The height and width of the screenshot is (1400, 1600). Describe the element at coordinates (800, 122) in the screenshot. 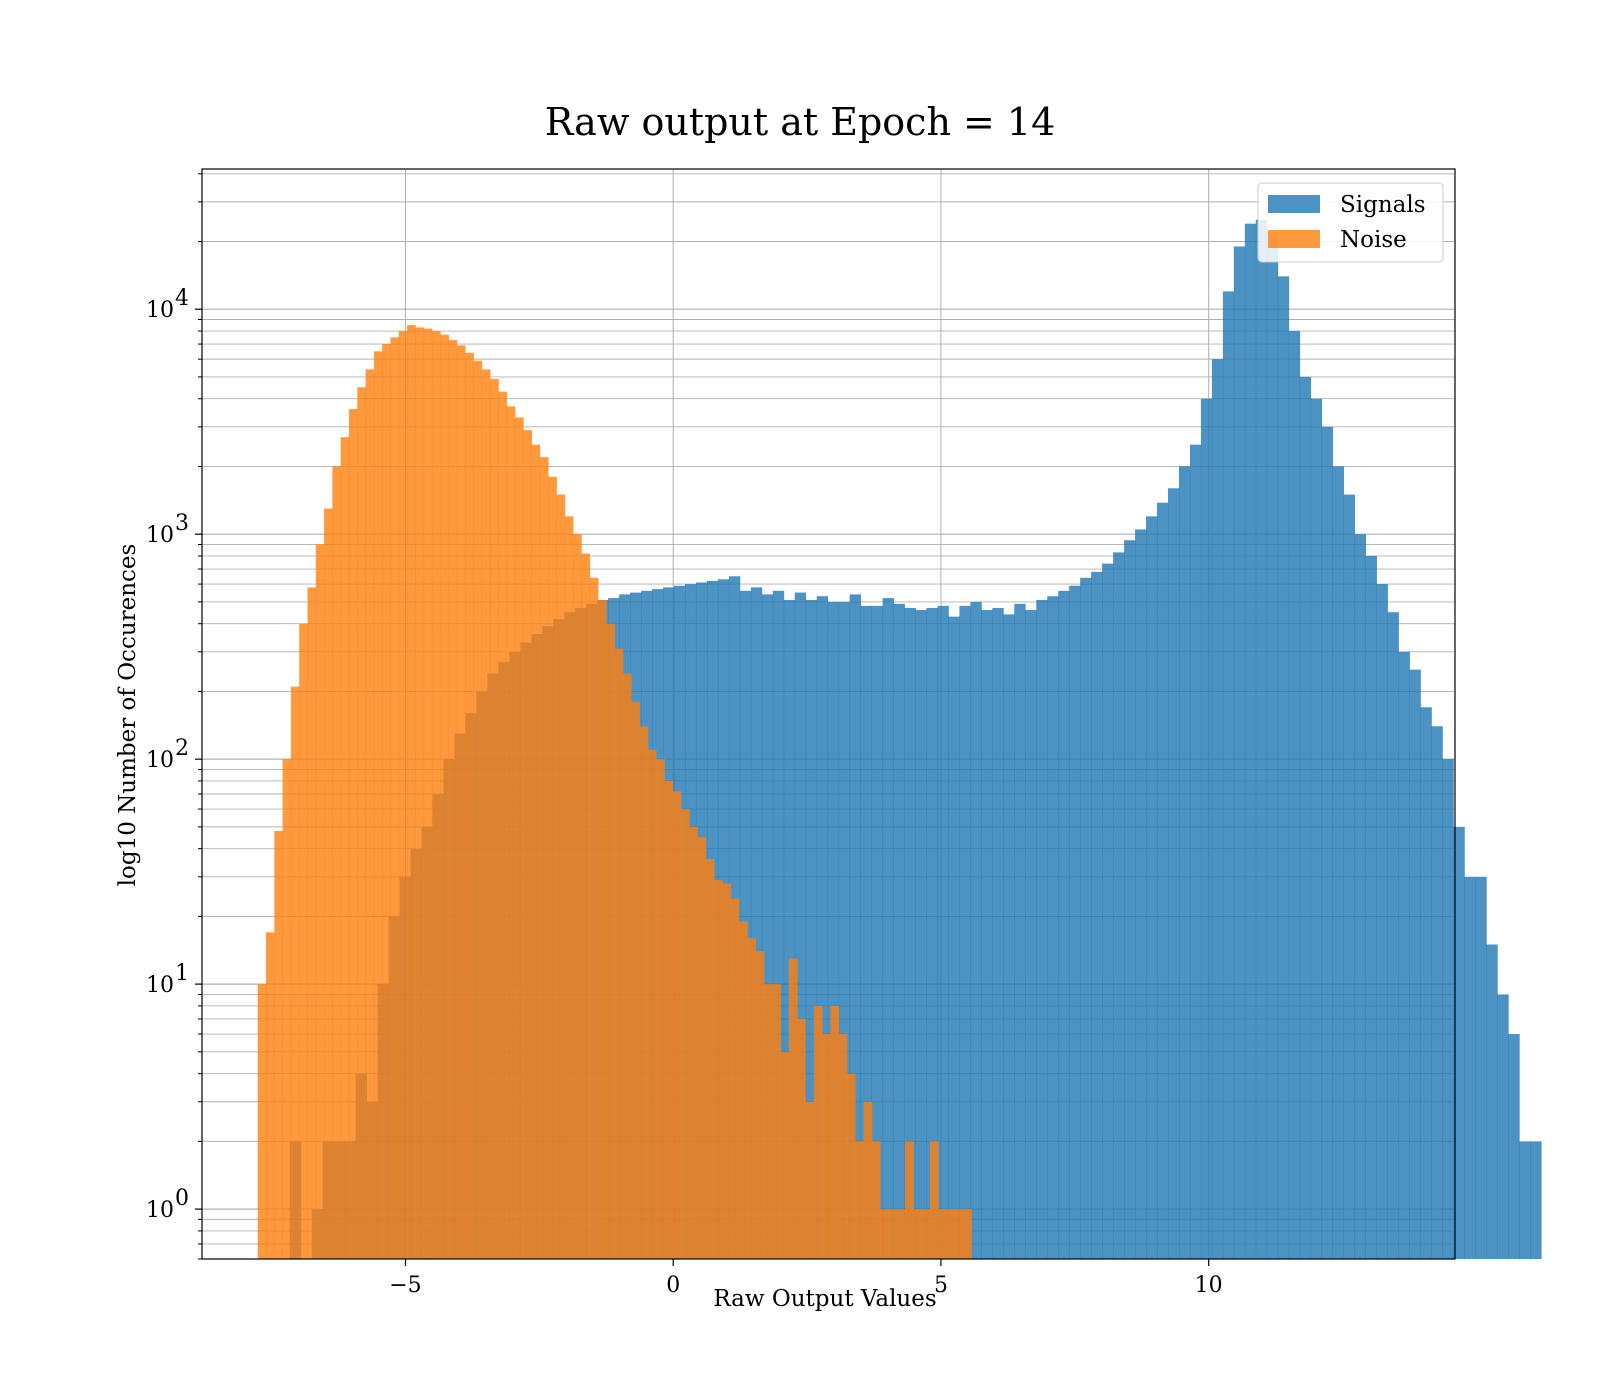

I see `chart-title: Raw output at Epoch = 14` at that location.